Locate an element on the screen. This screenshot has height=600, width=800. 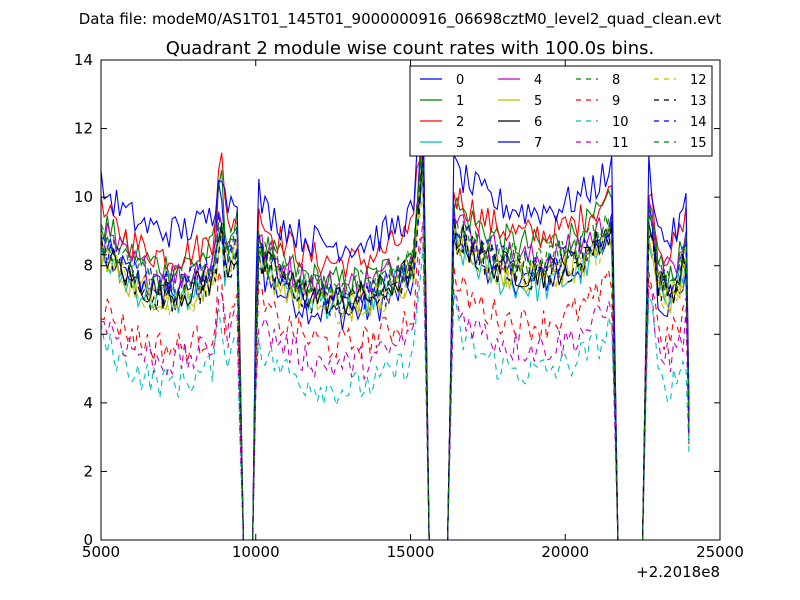
legend-label-7: 7 is located at coordinates (538, 143).